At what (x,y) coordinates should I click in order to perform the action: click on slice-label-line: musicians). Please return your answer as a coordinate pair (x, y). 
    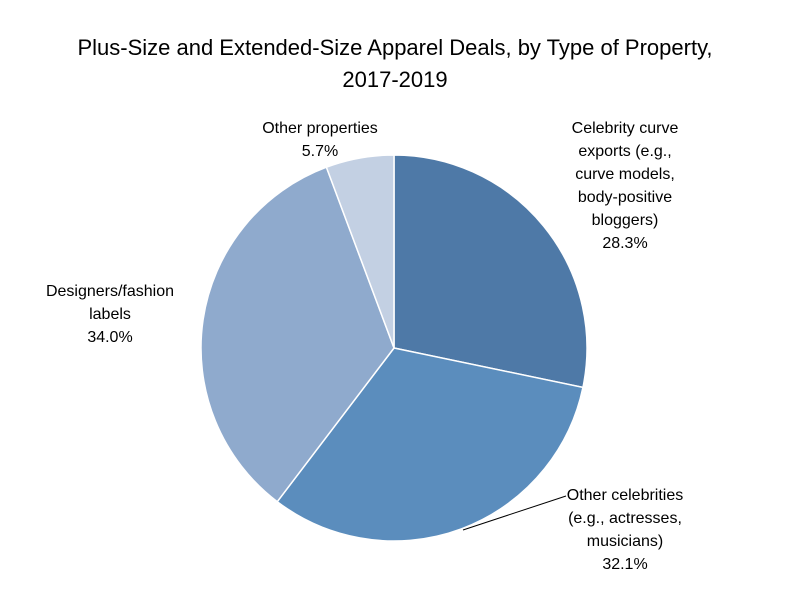
    Looking at the image, I should click on (625, 541).